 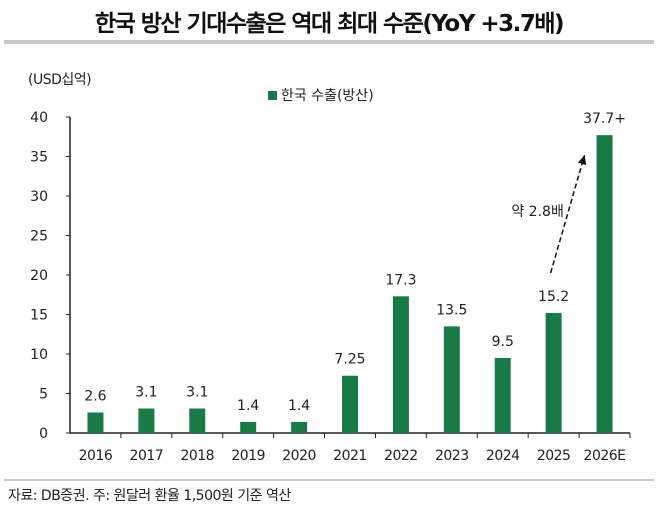 What do you see at coordinates (567, 214) in the screenshot?
I see `annotation-arrow` at bounding box center [567, 214].